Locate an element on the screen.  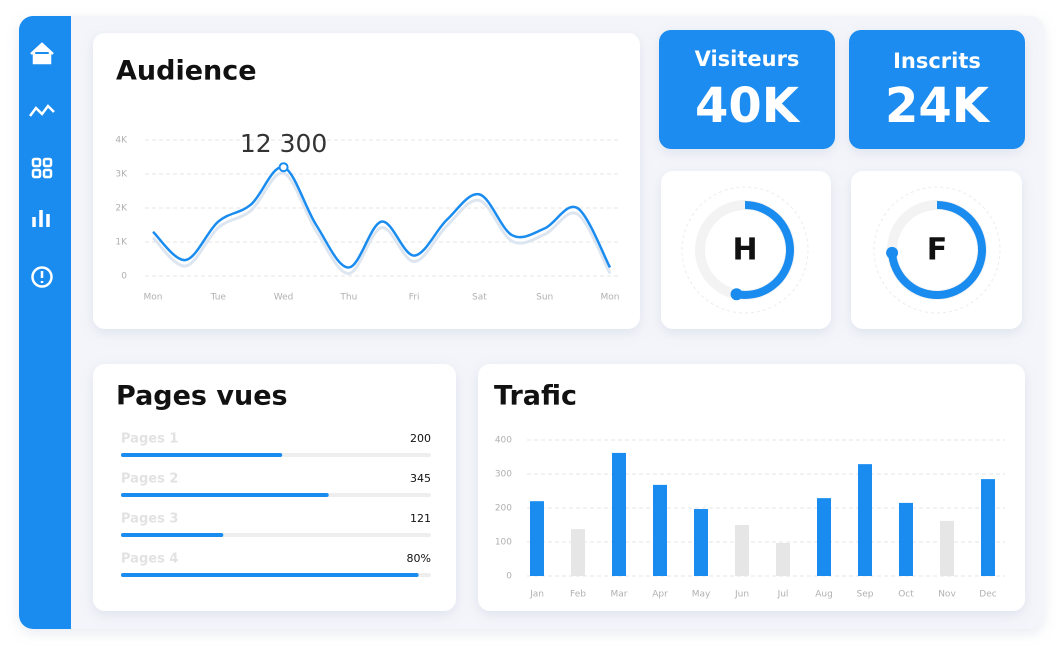
x-tick-label: Feb is located at coordinates (578, 595).